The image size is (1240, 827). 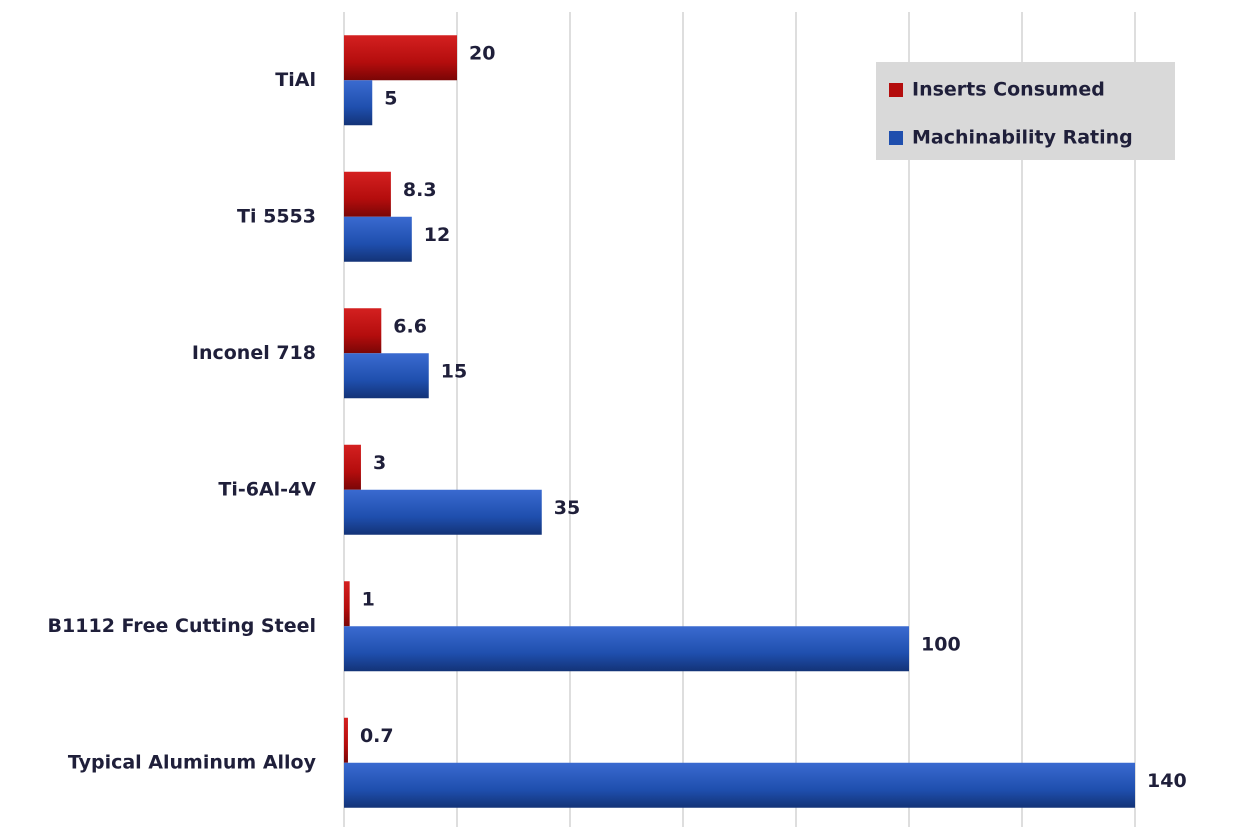 I want to click on value-label: 140, so click(x=1167, y=781).